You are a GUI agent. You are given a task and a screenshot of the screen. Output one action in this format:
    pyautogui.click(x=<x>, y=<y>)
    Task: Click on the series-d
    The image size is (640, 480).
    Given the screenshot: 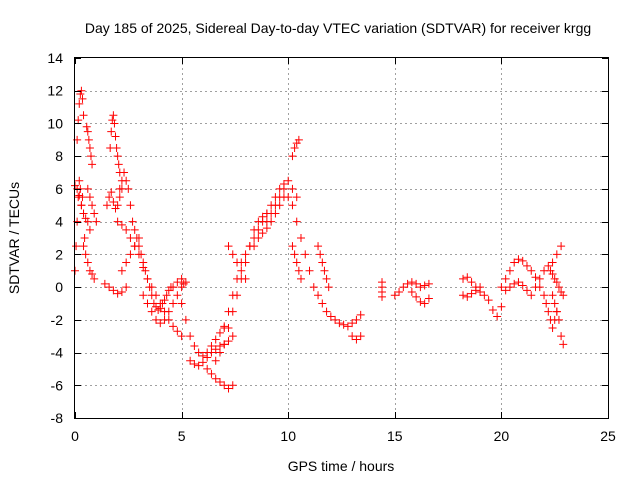 What is the action you would take?
    pyautogui.click(x=89, y=145)
    